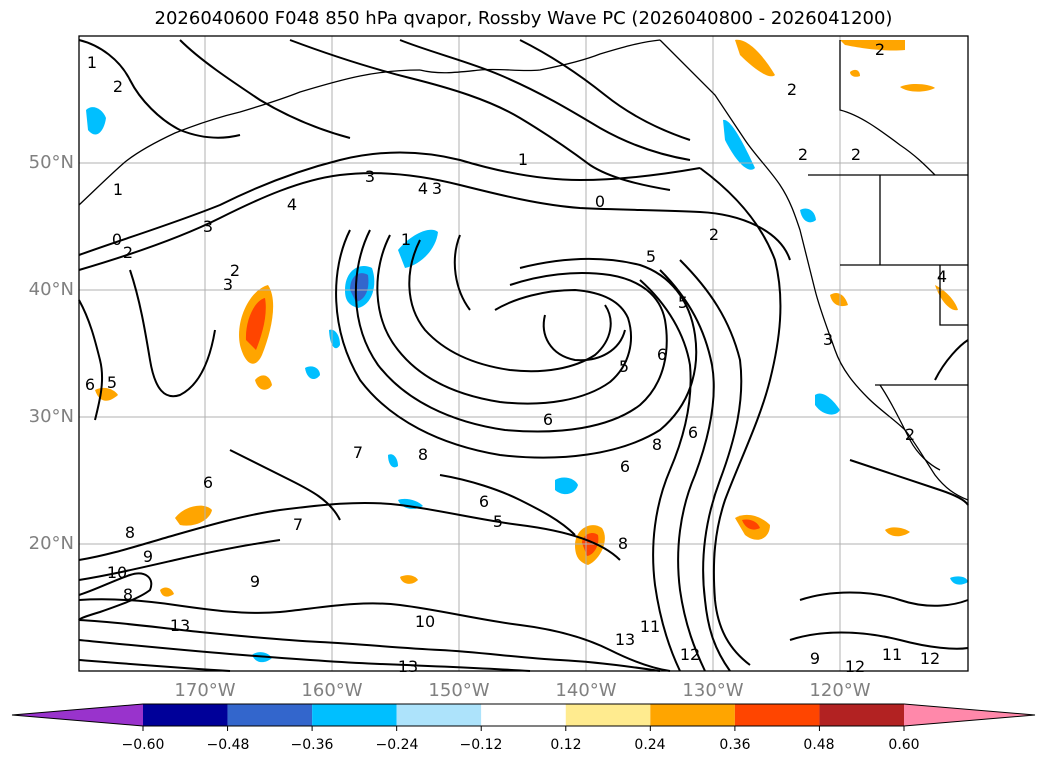  I want to click on colorbar-tick-label: −0.12, so click(481, 745).